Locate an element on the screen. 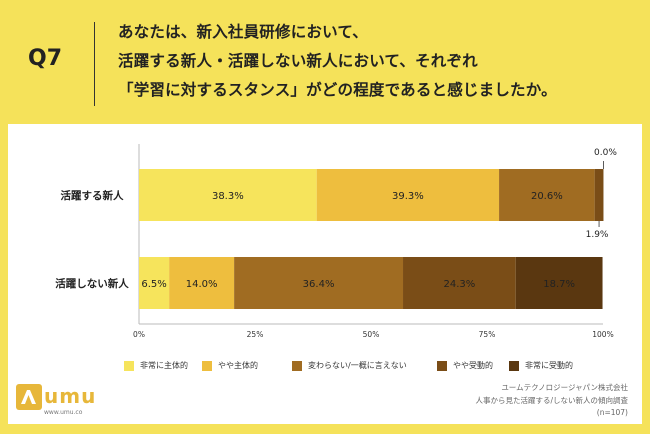 The width and height of the screenshot is (650, 434). data-label: 38.3% is located at coordinates (228, 196).